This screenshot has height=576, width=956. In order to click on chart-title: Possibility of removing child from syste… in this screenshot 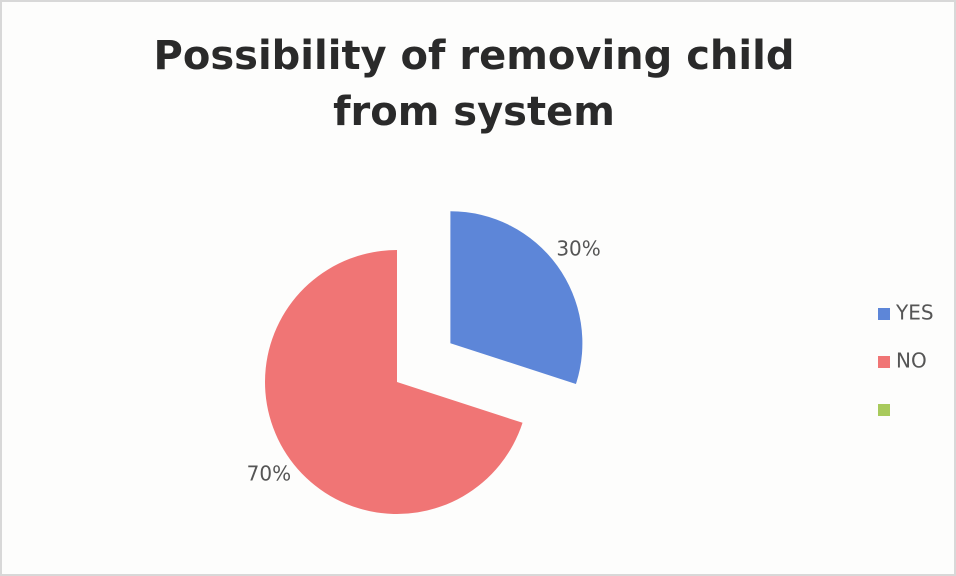, I will do `click(474, 84)`.